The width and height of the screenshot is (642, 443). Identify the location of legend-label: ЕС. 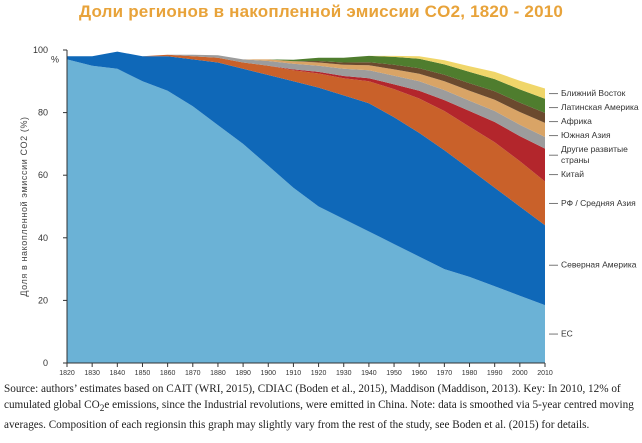
(567, 334).